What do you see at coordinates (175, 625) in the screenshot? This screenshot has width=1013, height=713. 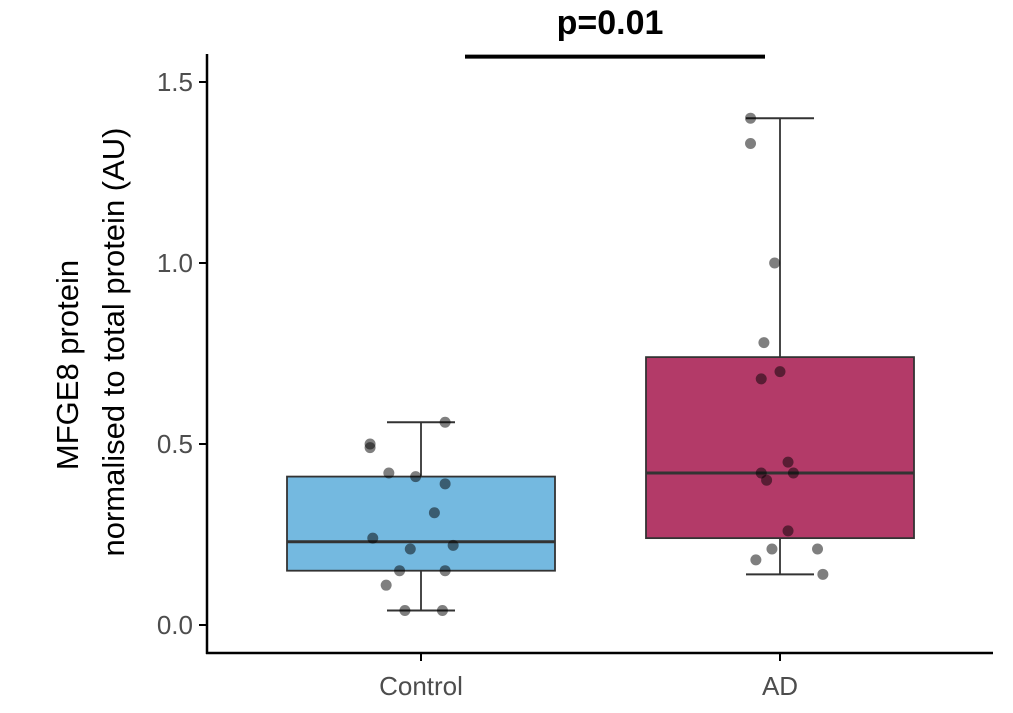 I see `y-tick-label: 0.0` at bounding box center [175, 625].